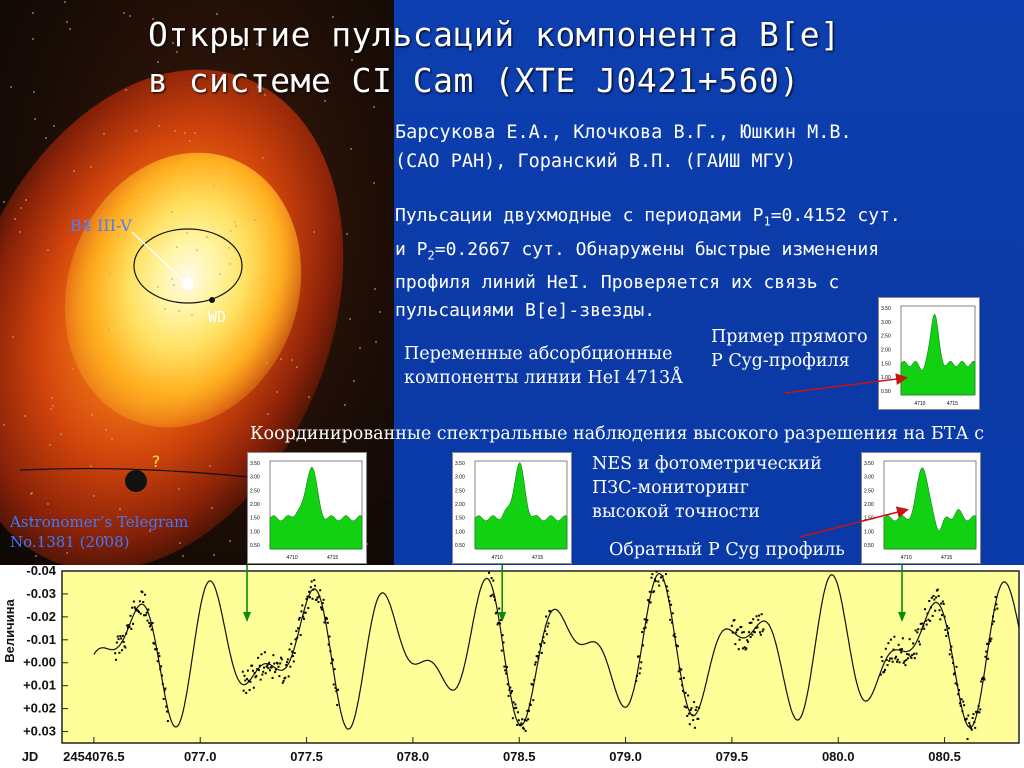 This screenshot has height=768, width=1024. Describe the element at coordinates (9, 630) in the screenshot. I see `y-axis-label: Величина` at that location.